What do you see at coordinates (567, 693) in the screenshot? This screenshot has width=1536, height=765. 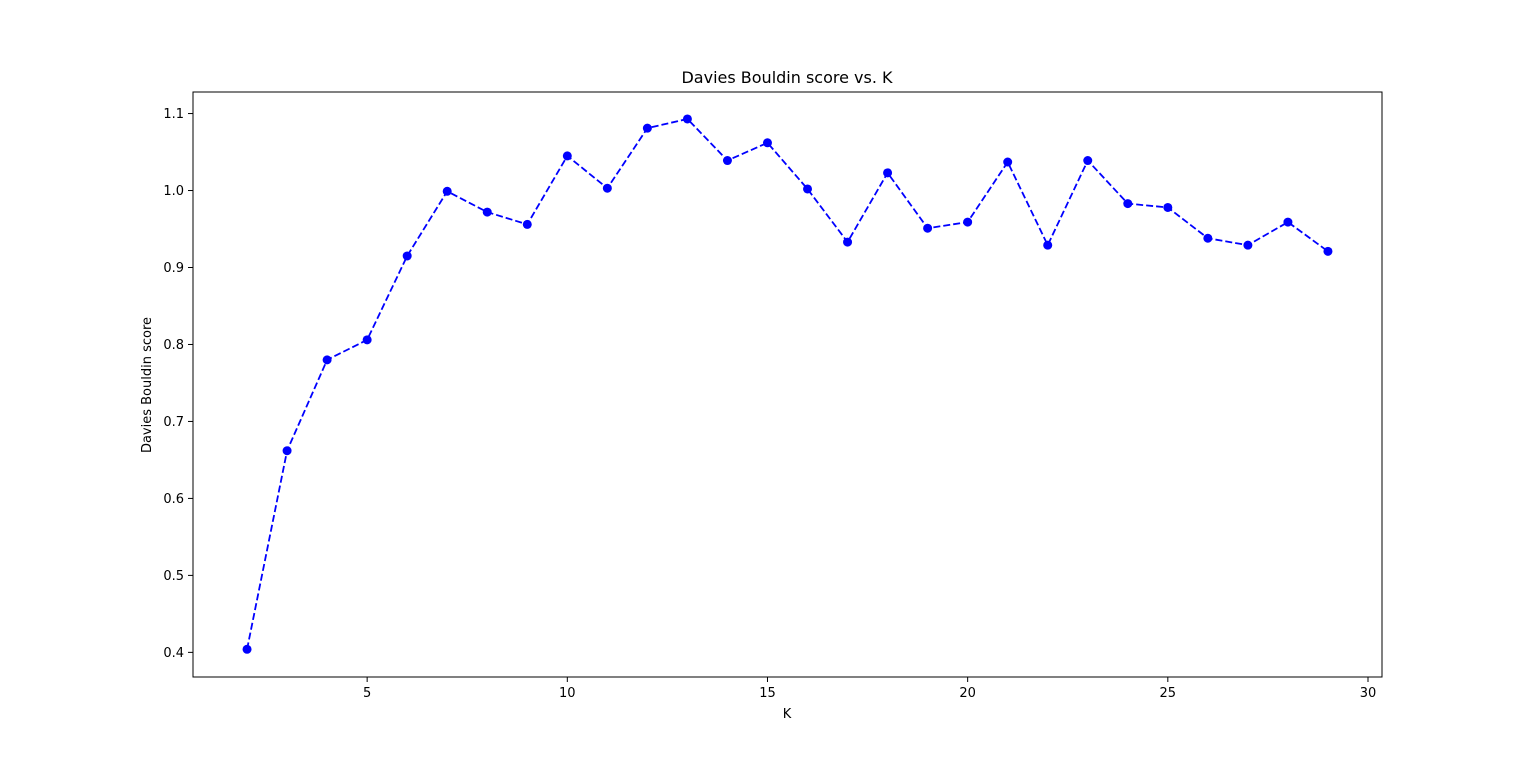 I see `x-tick-label: 10` at bounding box center [567, 693].